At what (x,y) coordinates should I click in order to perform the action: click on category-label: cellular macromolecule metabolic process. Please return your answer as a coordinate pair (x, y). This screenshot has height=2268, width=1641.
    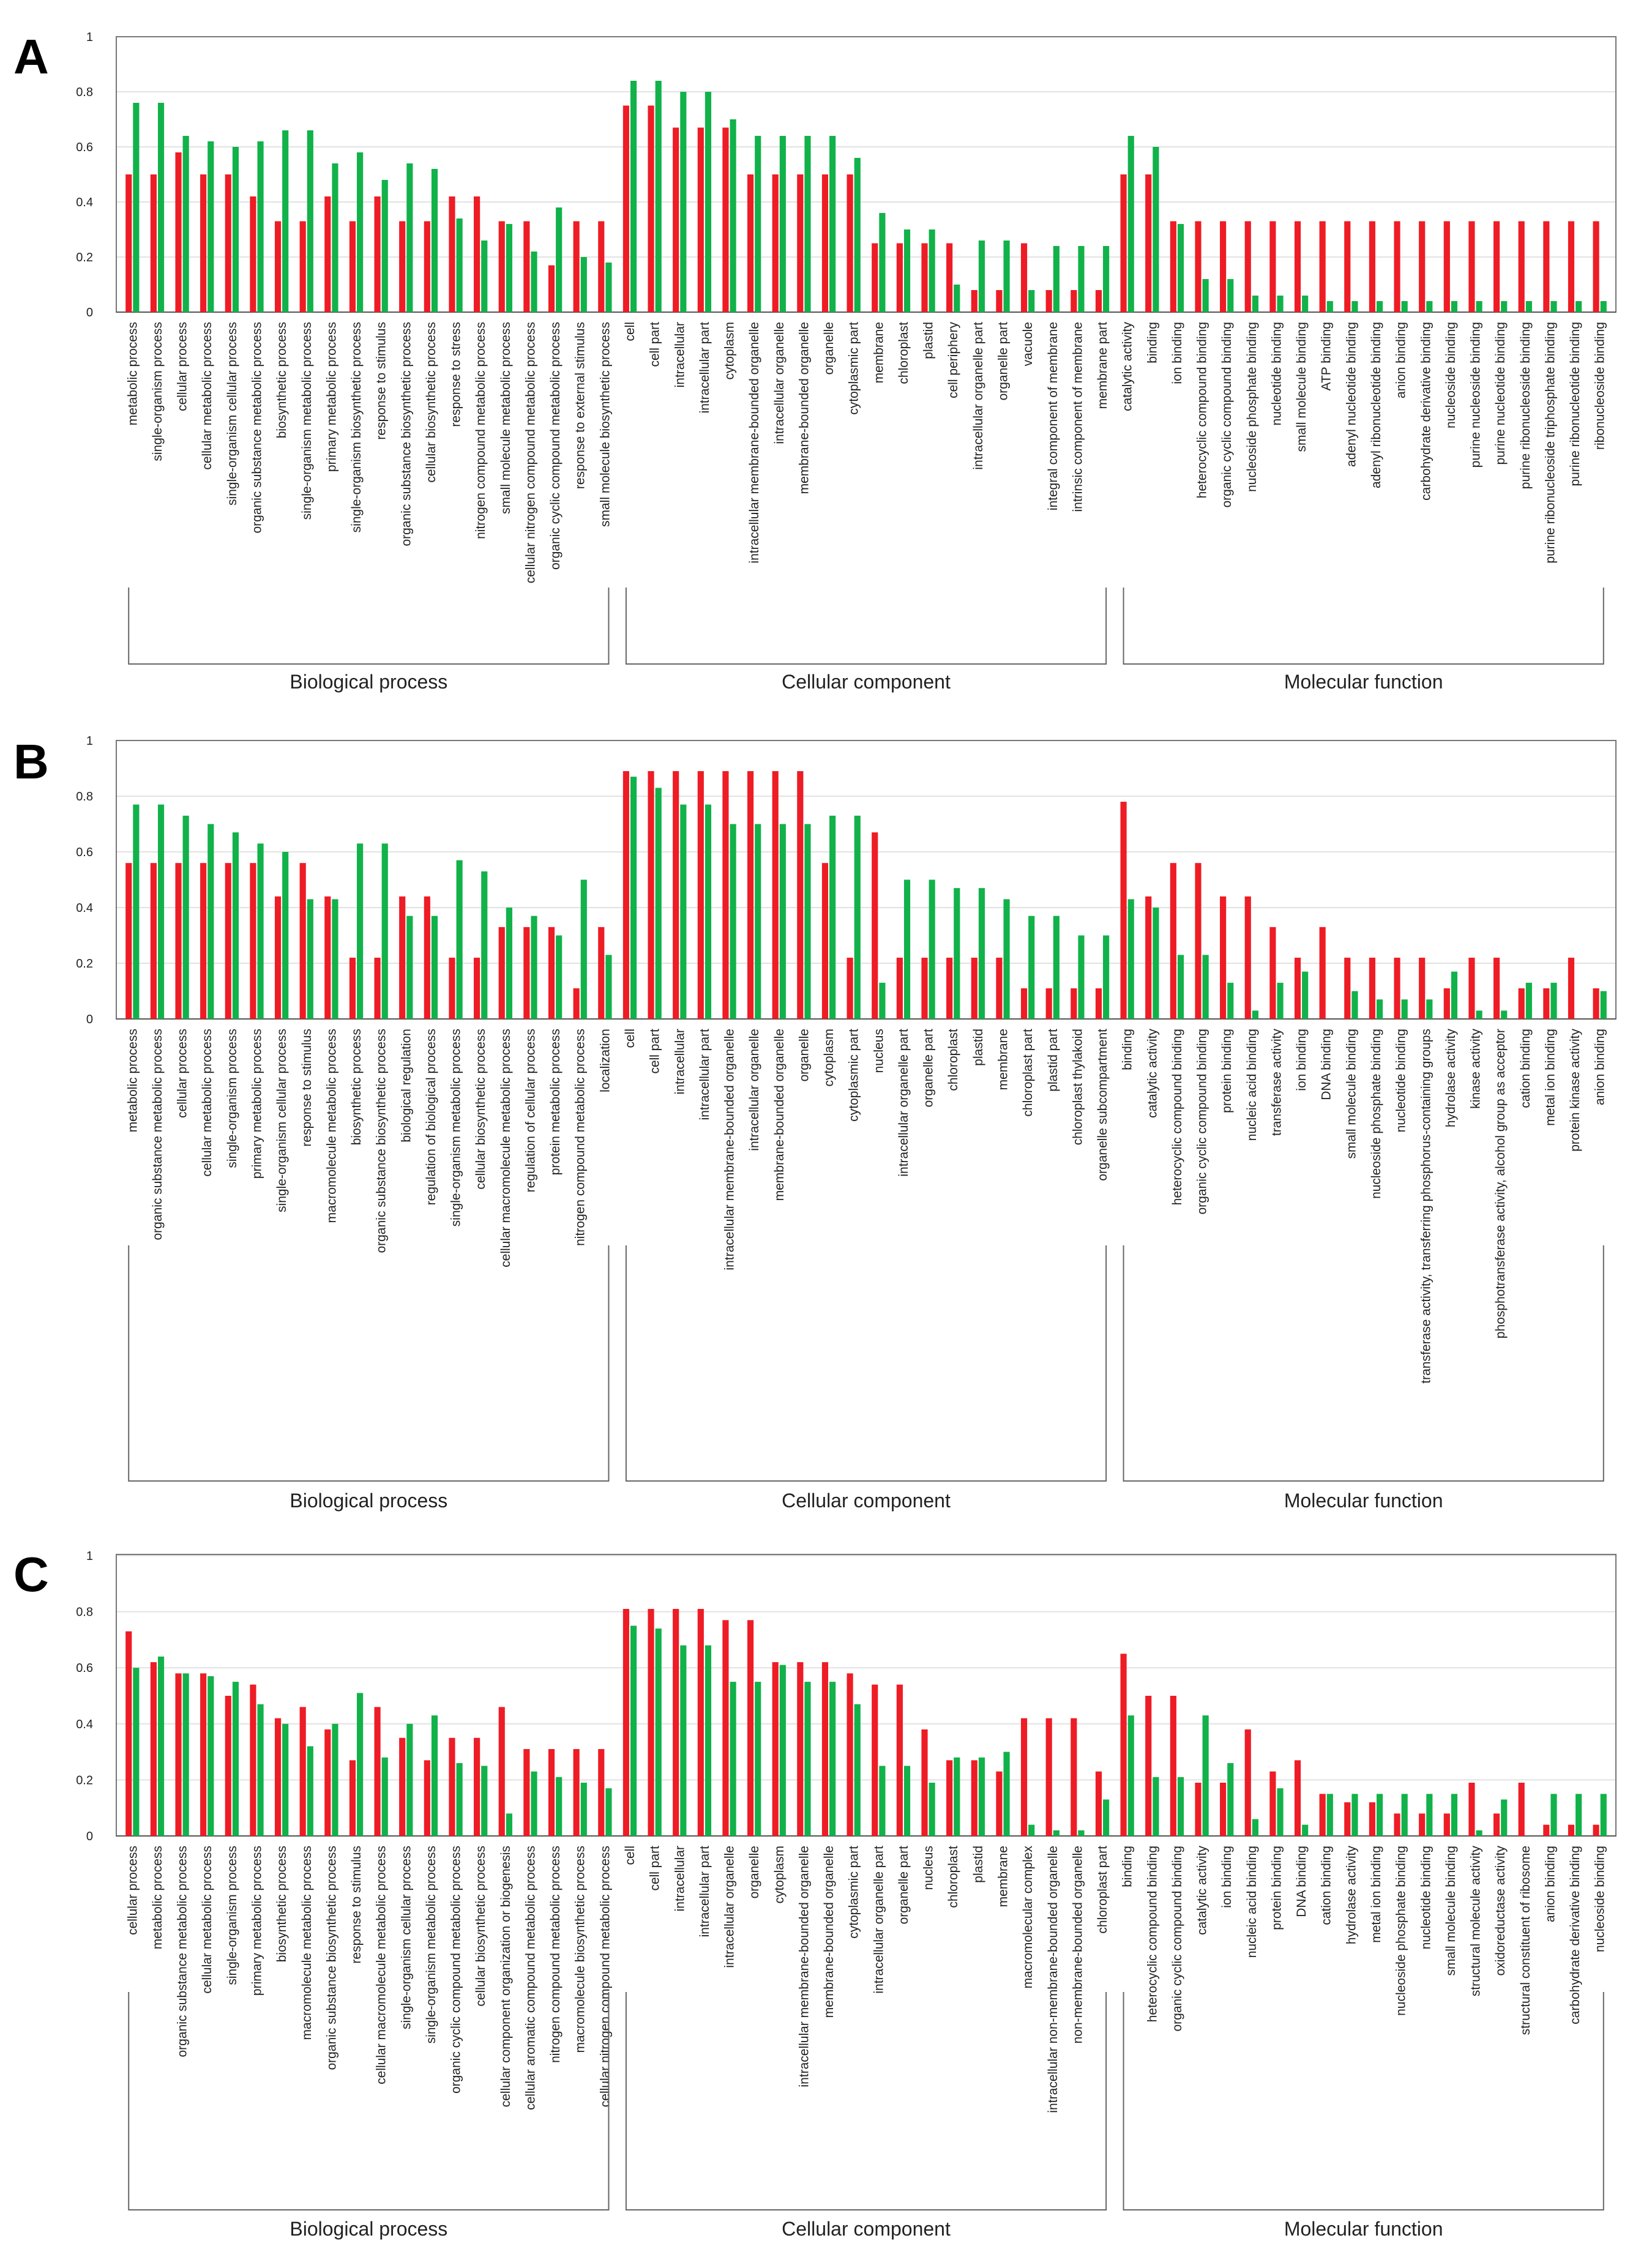
    Looking at the image, I should click on (506, 1148).